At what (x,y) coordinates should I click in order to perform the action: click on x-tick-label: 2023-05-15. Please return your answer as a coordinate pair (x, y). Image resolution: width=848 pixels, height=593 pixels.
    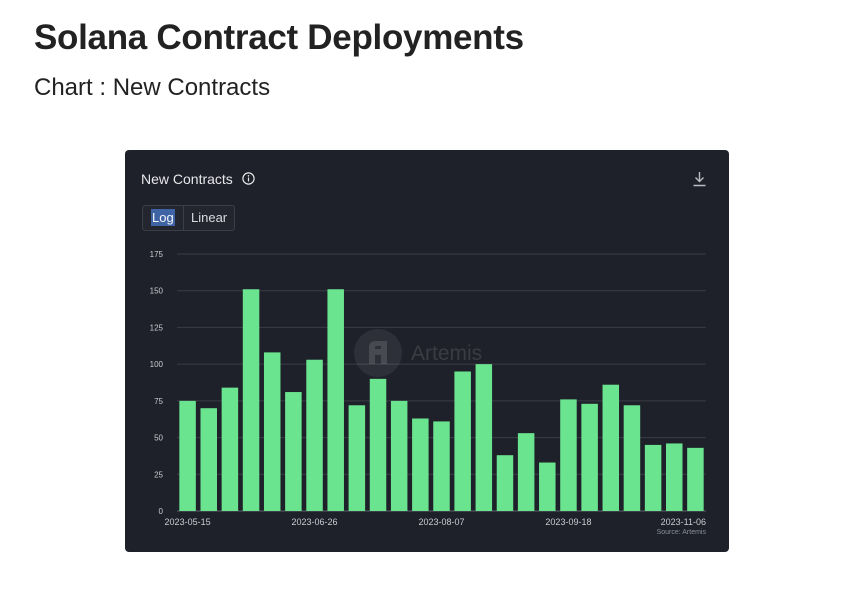
    Looking at the image, I should click on (188, 522).